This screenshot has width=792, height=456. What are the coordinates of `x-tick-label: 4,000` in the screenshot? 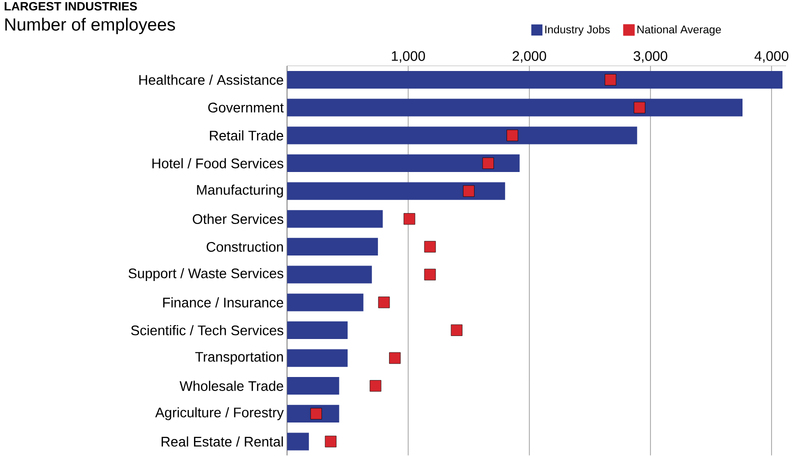 It's located at (771, 57).